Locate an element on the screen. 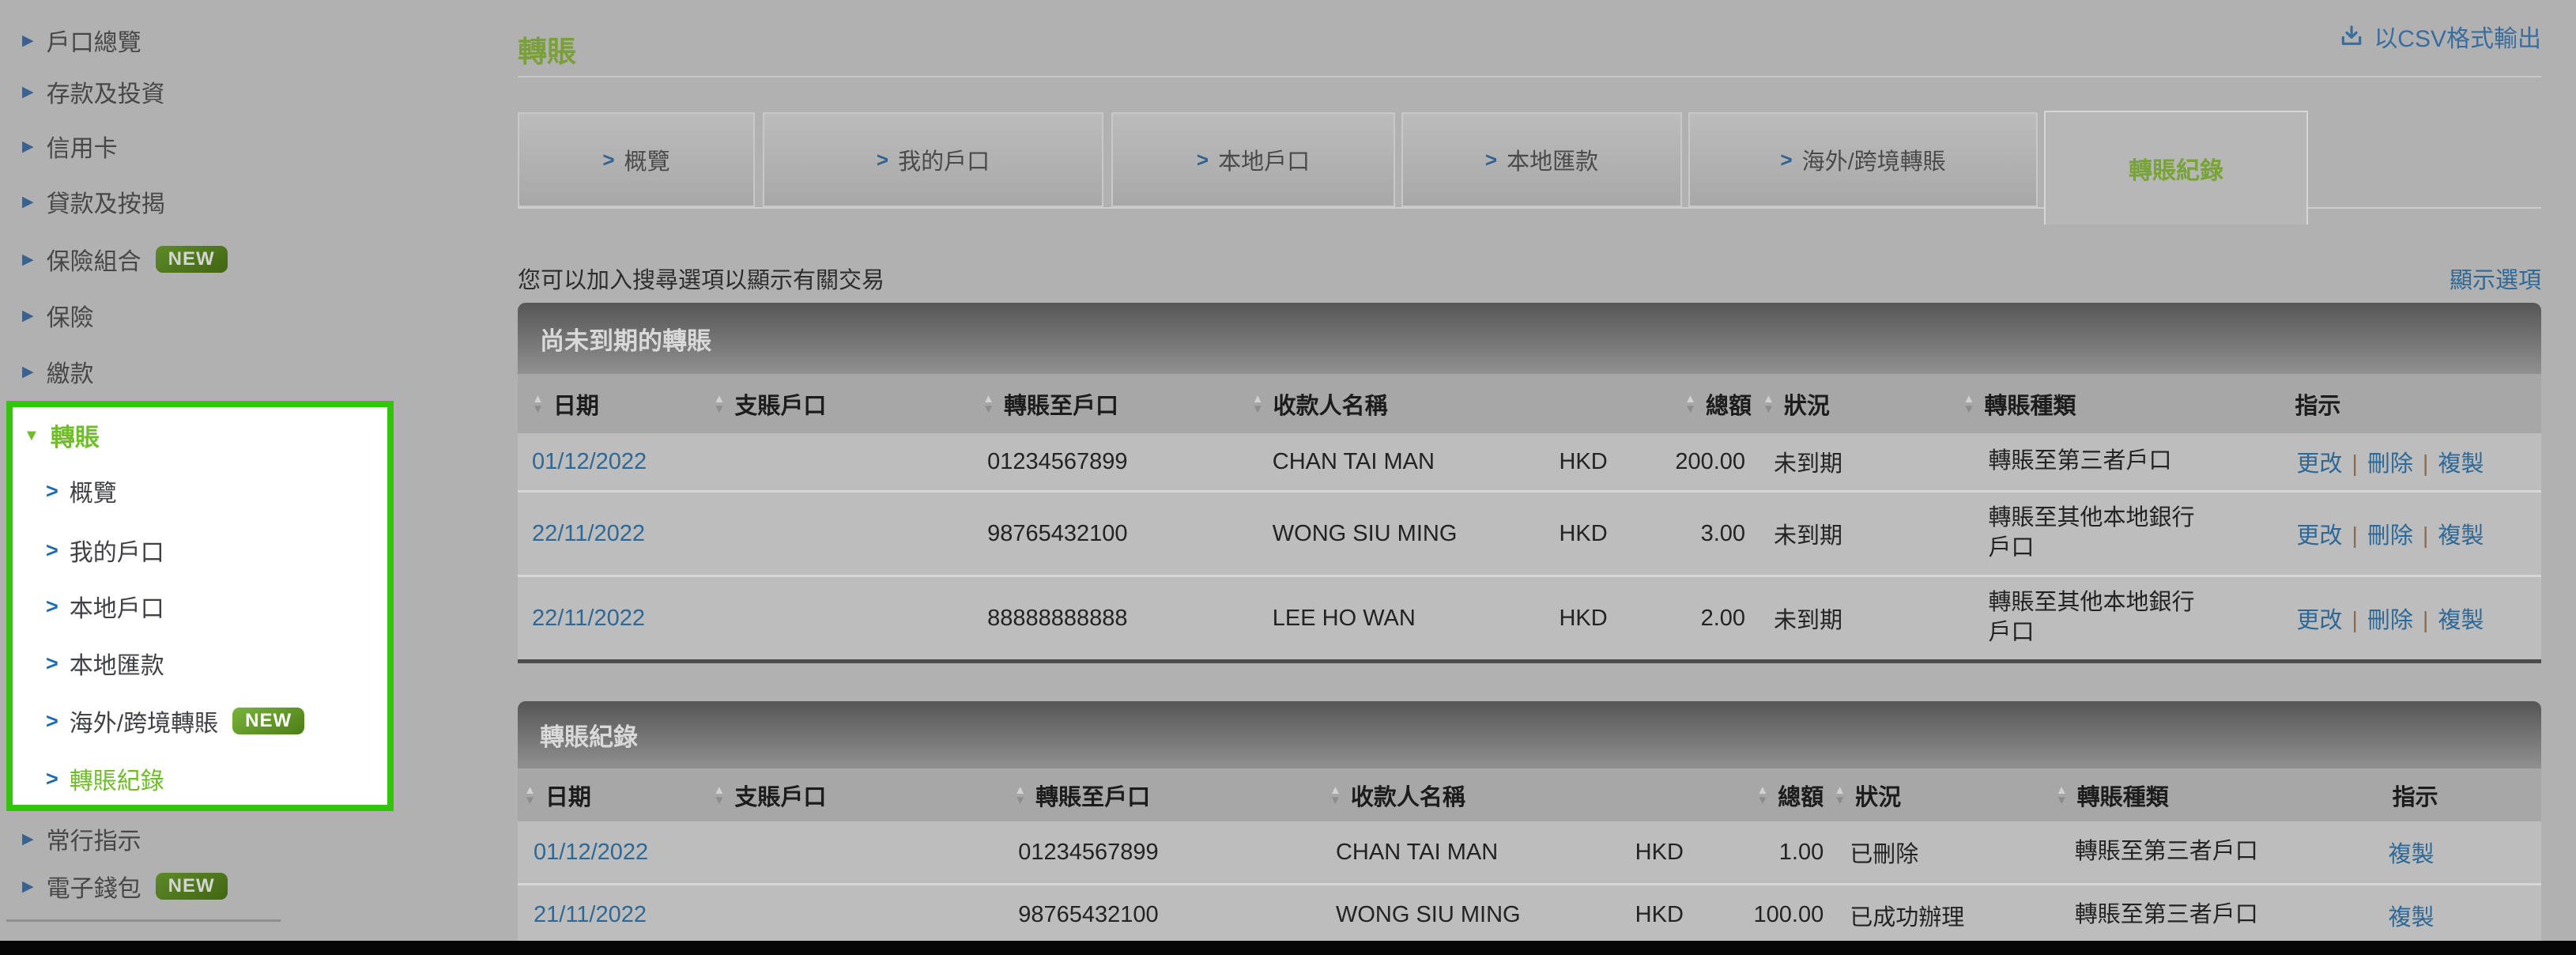 The width and height of the screenshot is (2576, 955). sidebar-item-transfer-overseas: > 海外/跨境轉賬 NEW is located at coordinates (175, 721).